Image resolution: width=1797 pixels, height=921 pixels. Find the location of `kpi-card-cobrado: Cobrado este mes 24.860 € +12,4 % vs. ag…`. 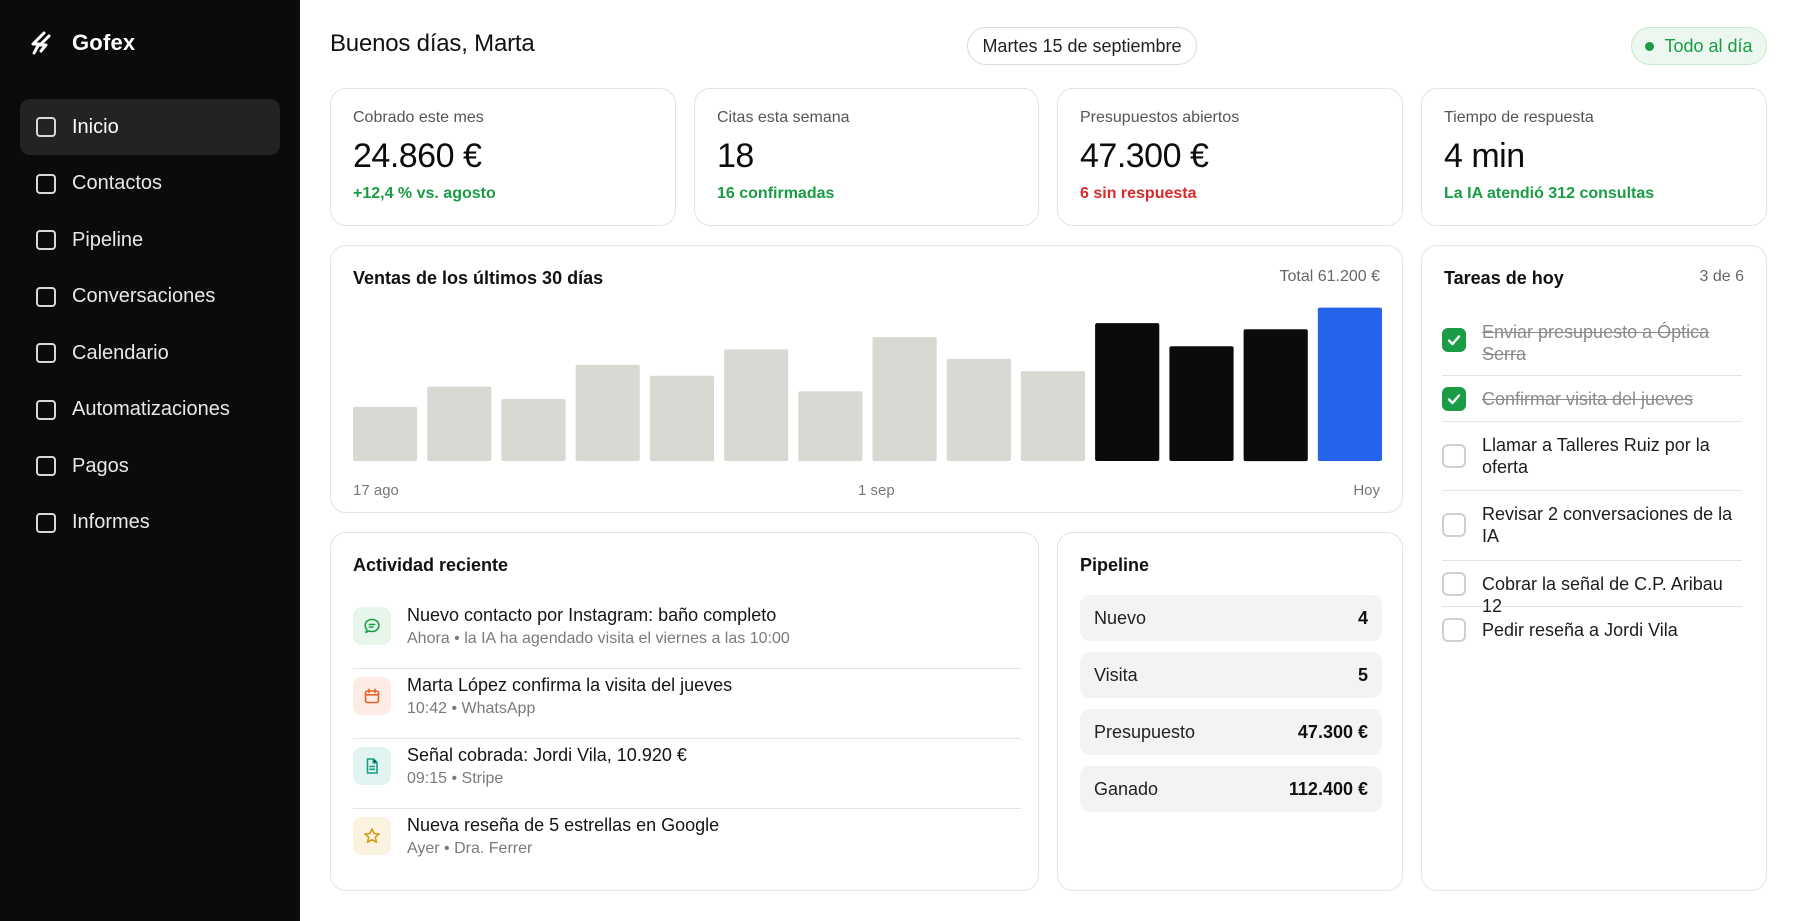

kpi-card-cobrado: Cobrado este mes 24.860 € +12,4 % vs. ag… is located at coordinates (503, 157).